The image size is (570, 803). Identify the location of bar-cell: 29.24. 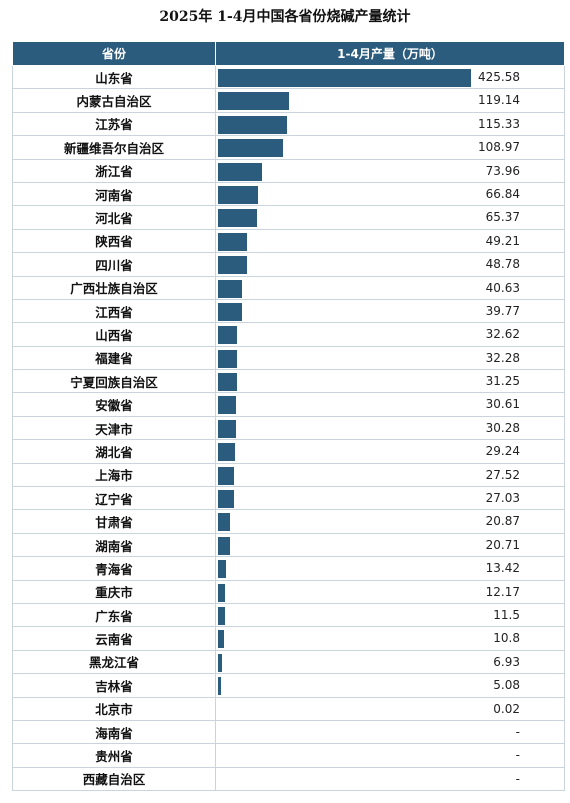
(390, 451).